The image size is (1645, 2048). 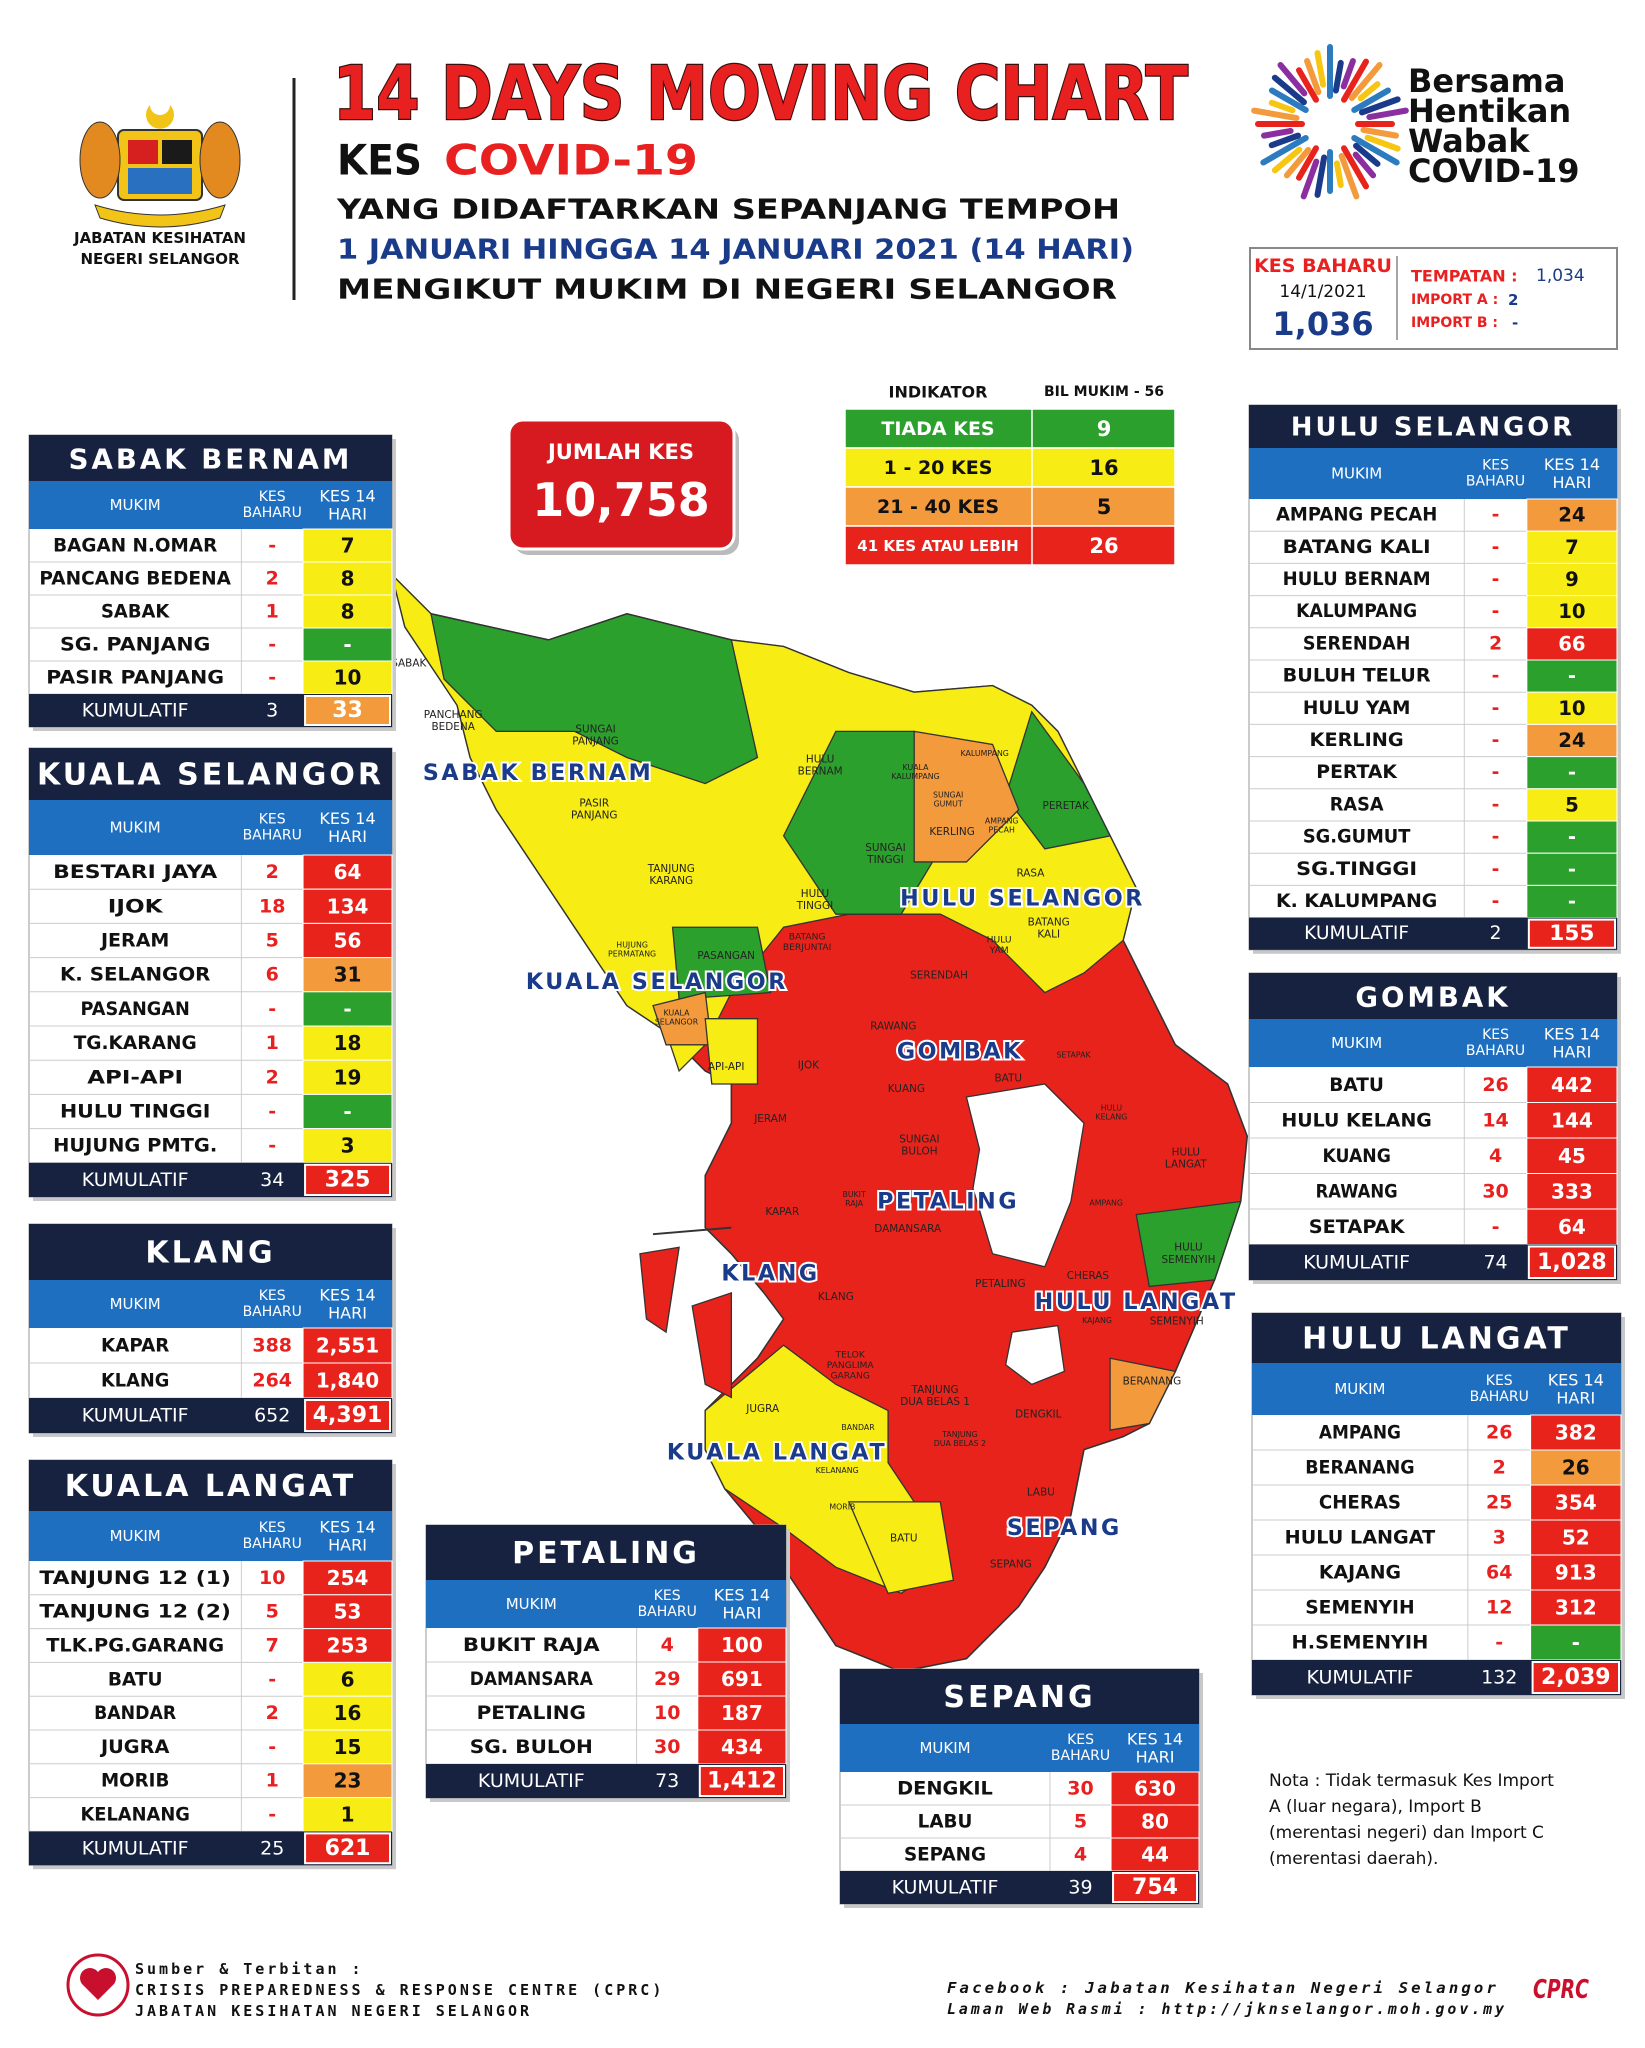 What do you see at coordinates (135, 1612) in the screenshot?
I see `mukim-name: TANJUNG 12 (2)` at bounding box center [135, 1612].